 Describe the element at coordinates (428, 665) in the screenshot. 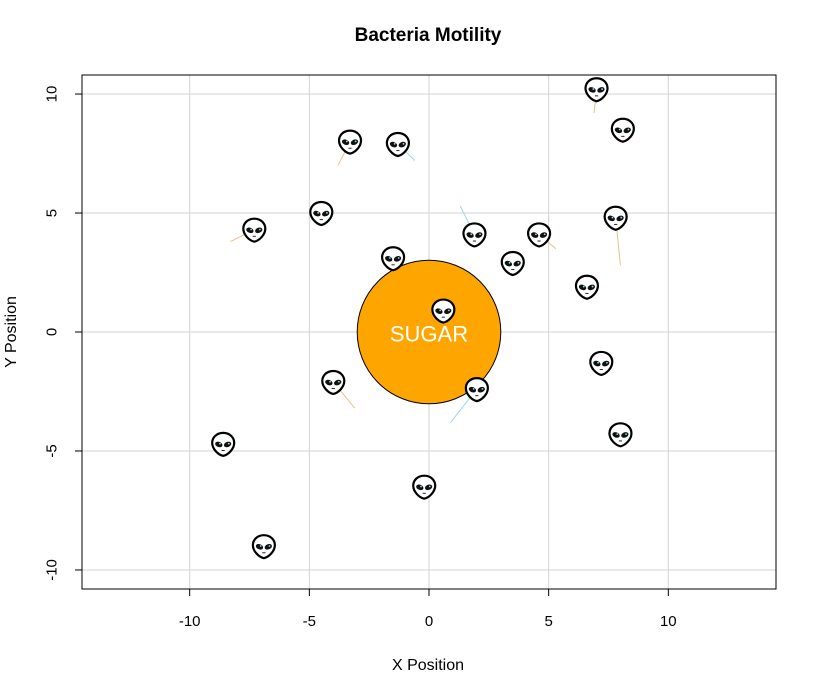

I see `x-axis-label: X Position` at that location.